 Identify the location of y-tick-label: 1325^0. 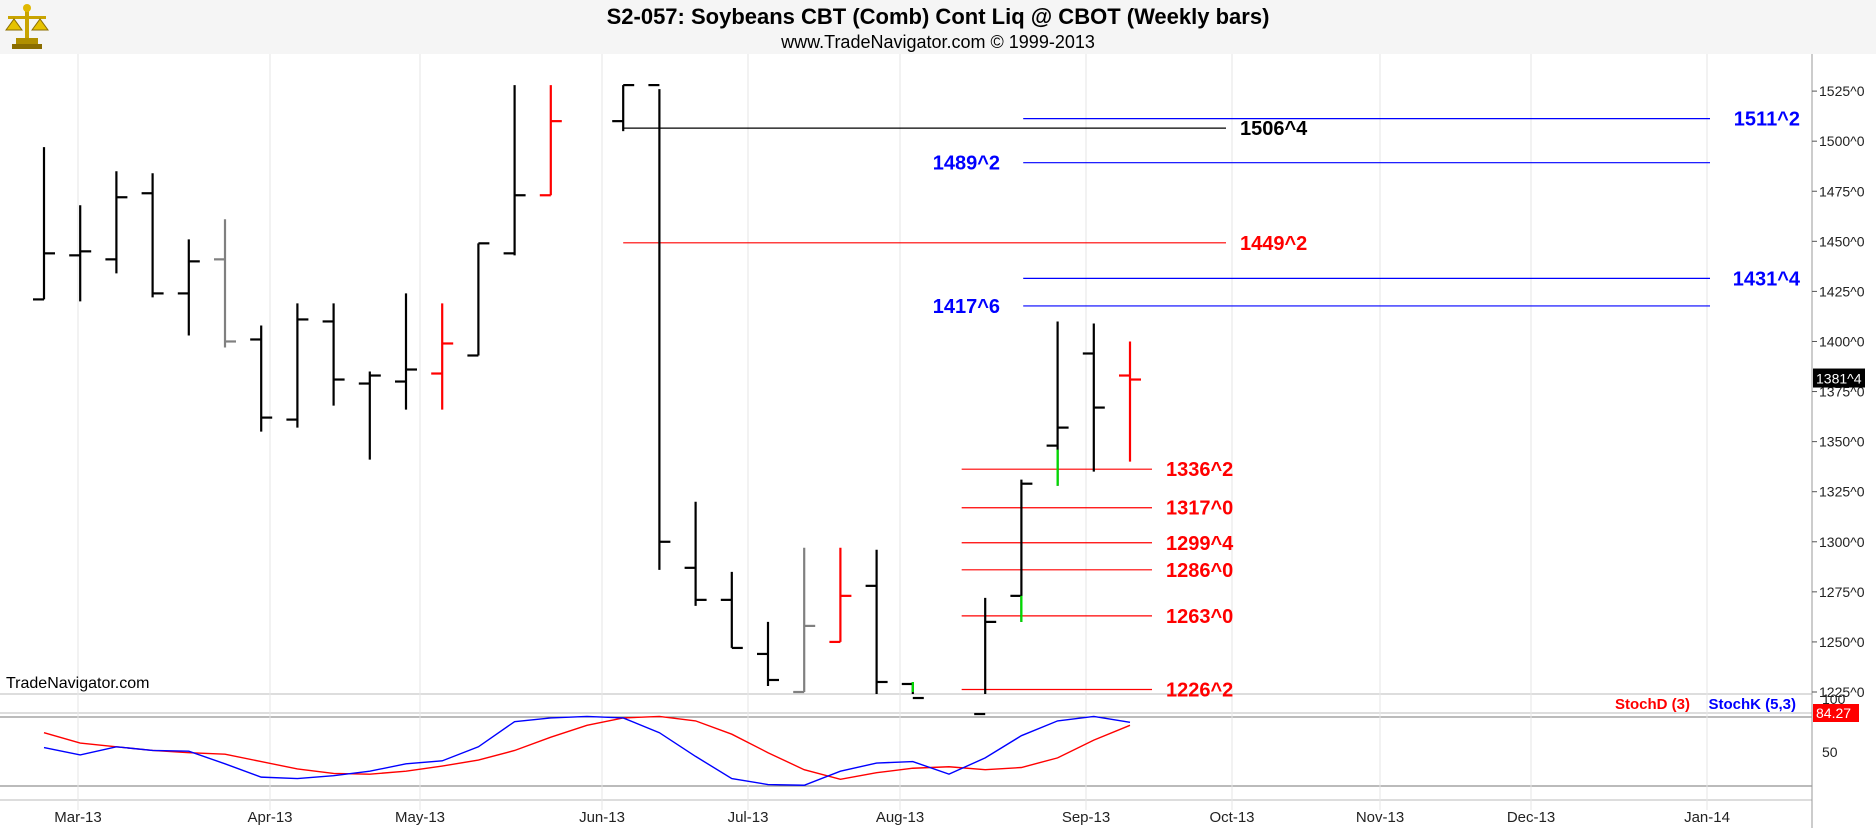
(1842, 492).